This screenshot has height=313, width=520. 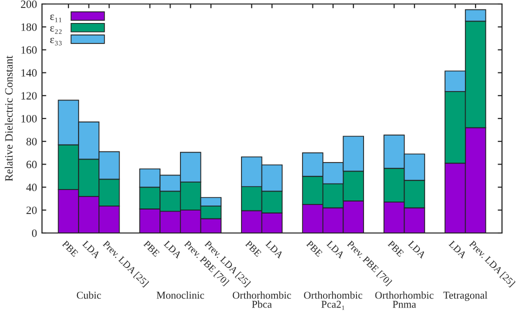 I want to click on legend-label: ε₂₂, so click(x=56, y=30).